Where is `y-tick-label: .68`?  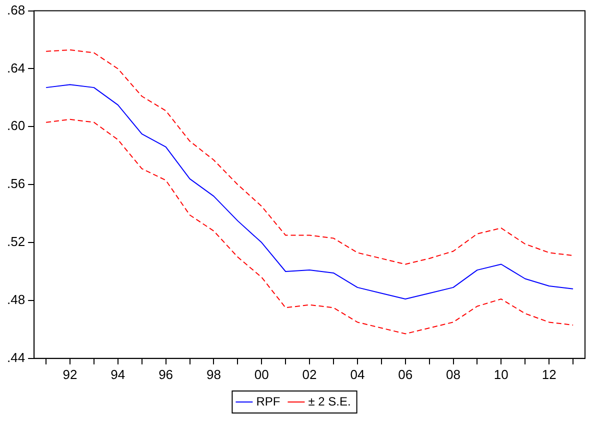 y-tick-label: .68 is located at coordinates (16, 10).